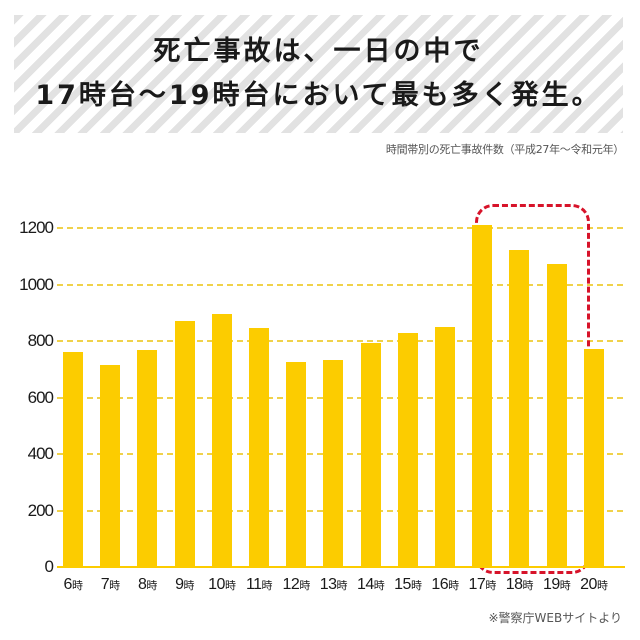 Image resolution: width=640 pixels, height=640 pixels. Describe the element at coordinates (318, 95) in the screenshot. I see `title-line-2: 17時台〜19時台において最も多く発生。` at that location.